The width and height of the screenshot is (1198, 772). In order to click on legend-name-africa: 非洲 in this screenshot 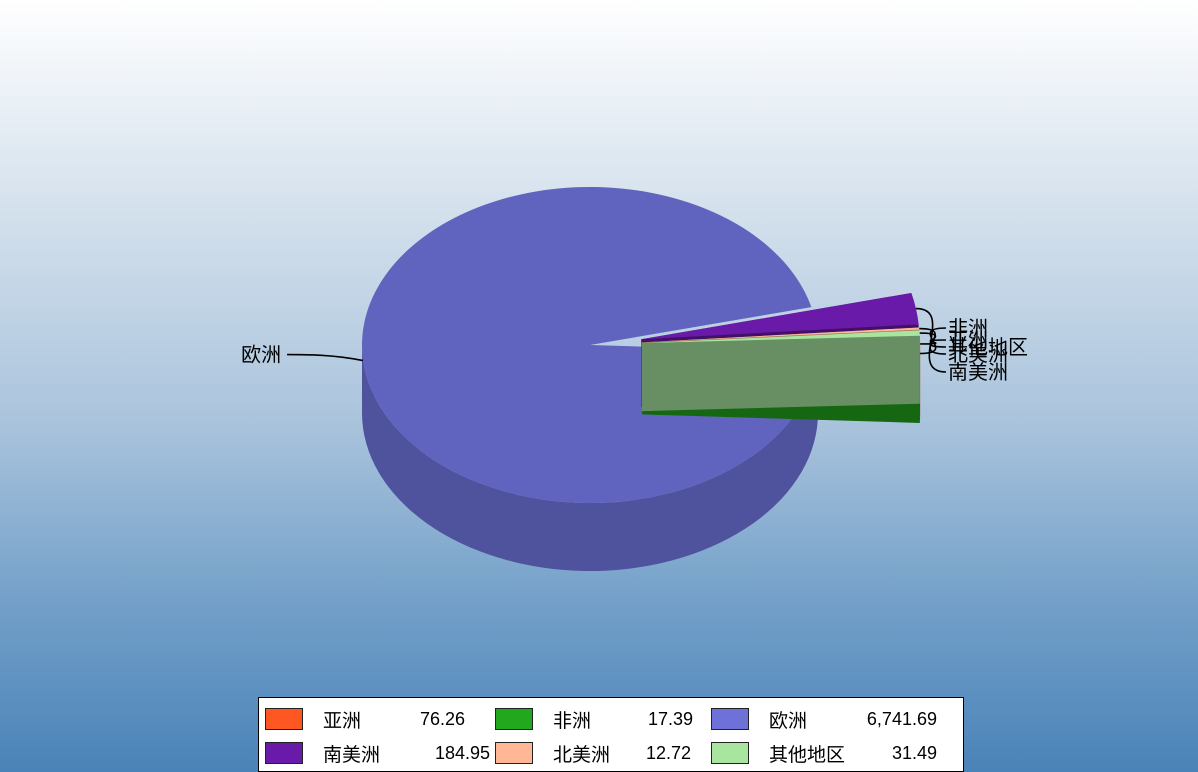, I will do `click(572, 720)`.